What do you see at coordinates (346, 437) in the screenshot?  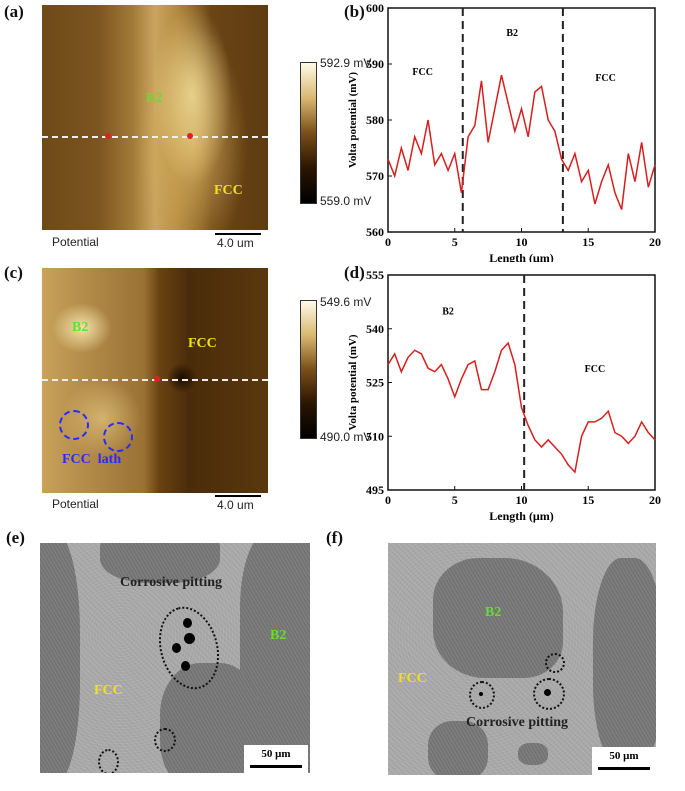 I see `colorbar-min: 490.0 mV` at bounding box center [346, 437].